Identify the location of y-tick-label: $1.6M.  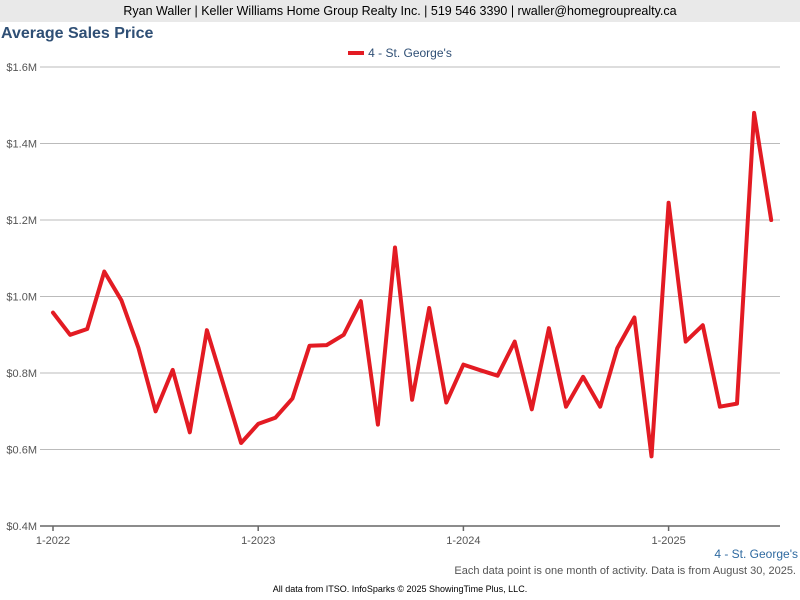
(21, 68).